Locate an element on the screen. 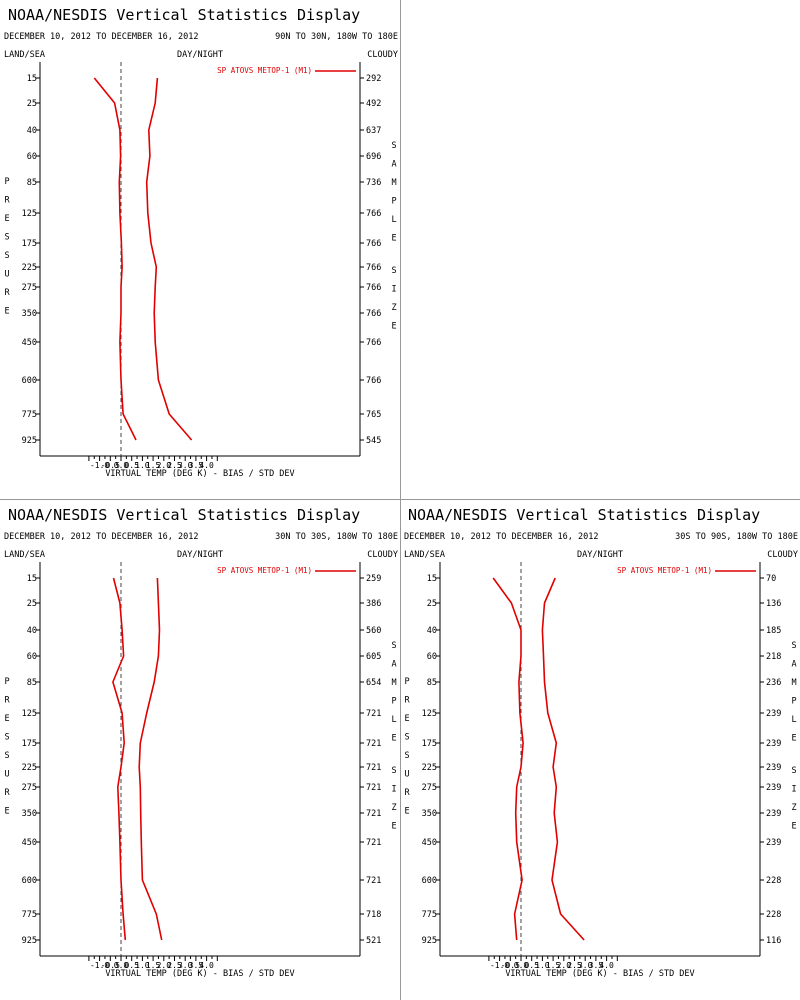  sample-size-label: 492 is located at coordinates (373, 104).